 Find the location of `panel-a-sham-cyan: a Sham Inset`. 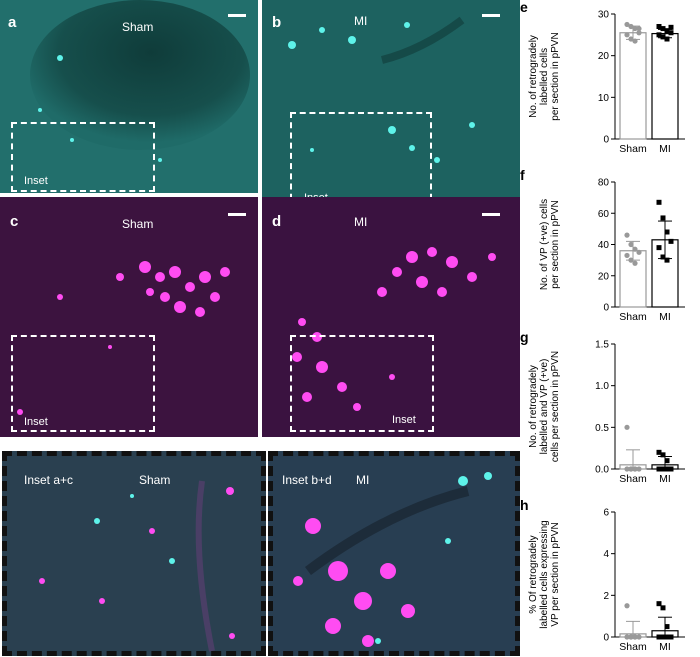

panel-a-sham-cyan: a Sham Inset is located at coordinates (129, 96).